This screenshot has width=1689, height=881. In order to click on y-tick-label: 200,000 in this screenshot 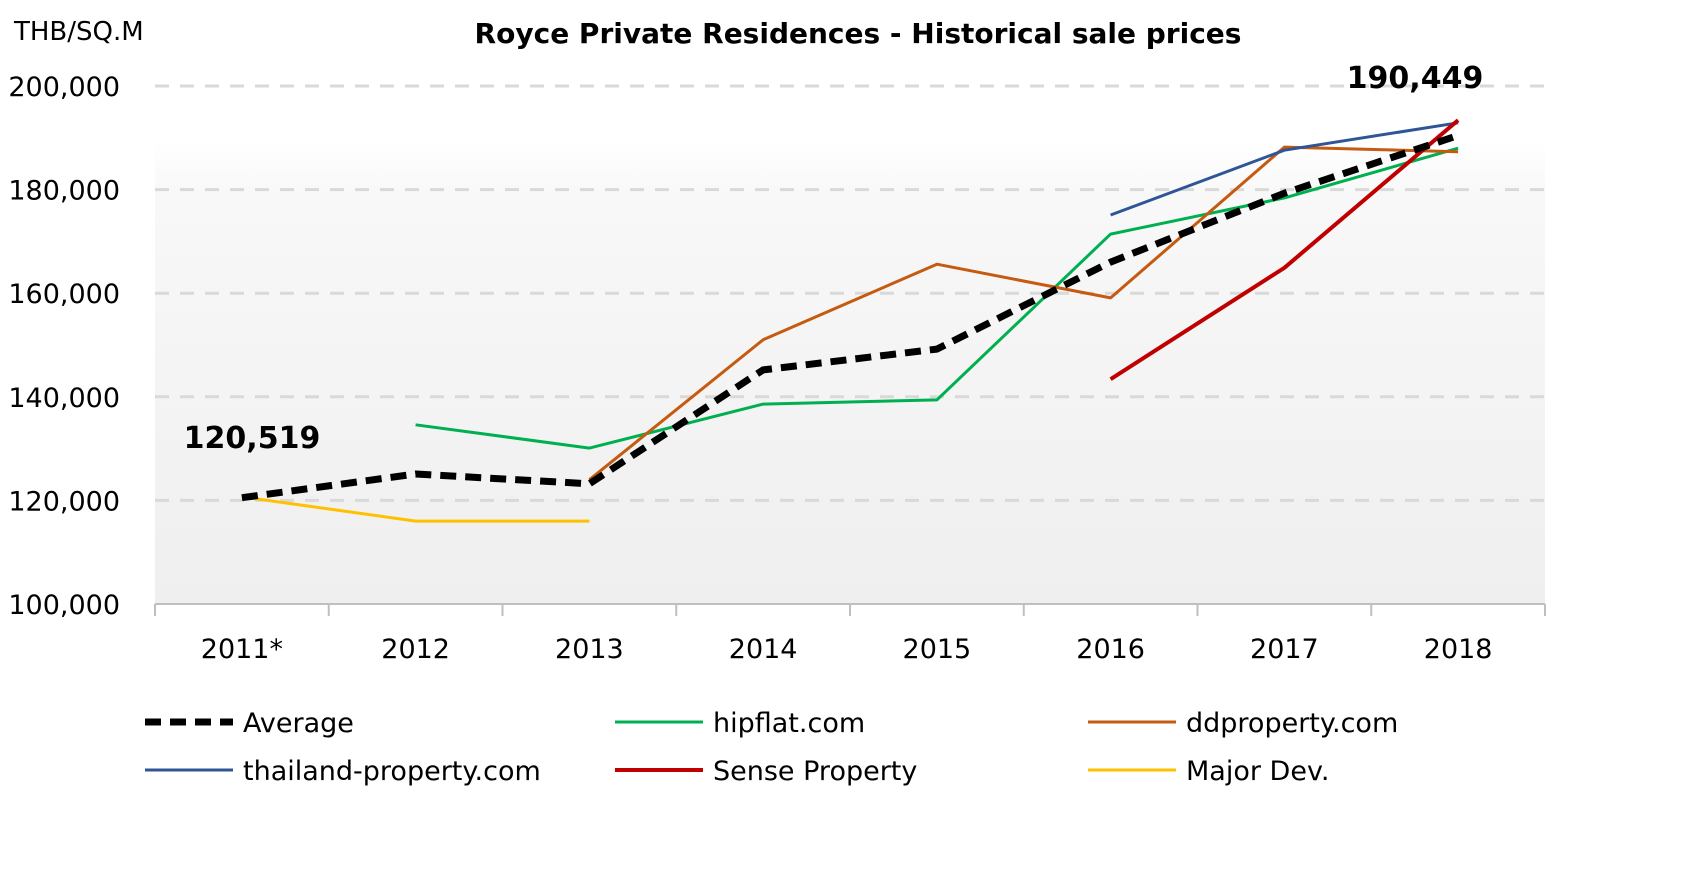, I will do `click(64, 87)`.